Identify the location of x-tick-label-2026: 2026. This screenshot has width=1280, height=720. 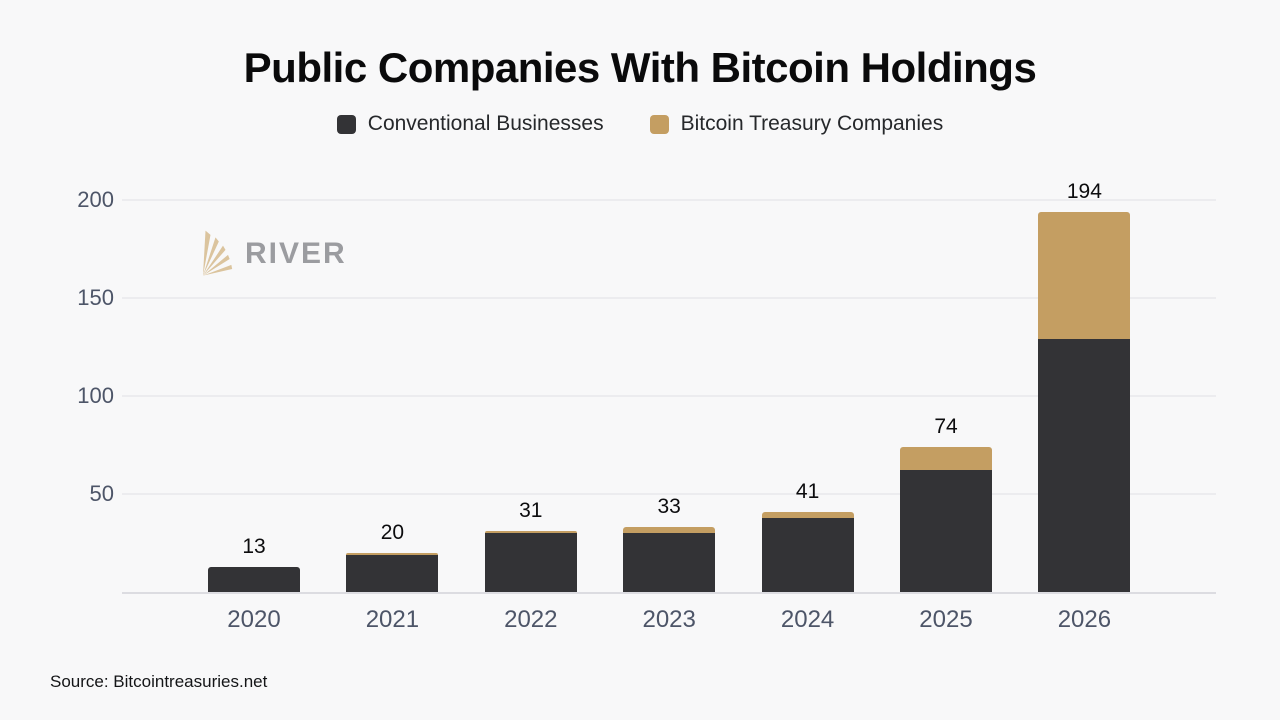
(1084, 619).